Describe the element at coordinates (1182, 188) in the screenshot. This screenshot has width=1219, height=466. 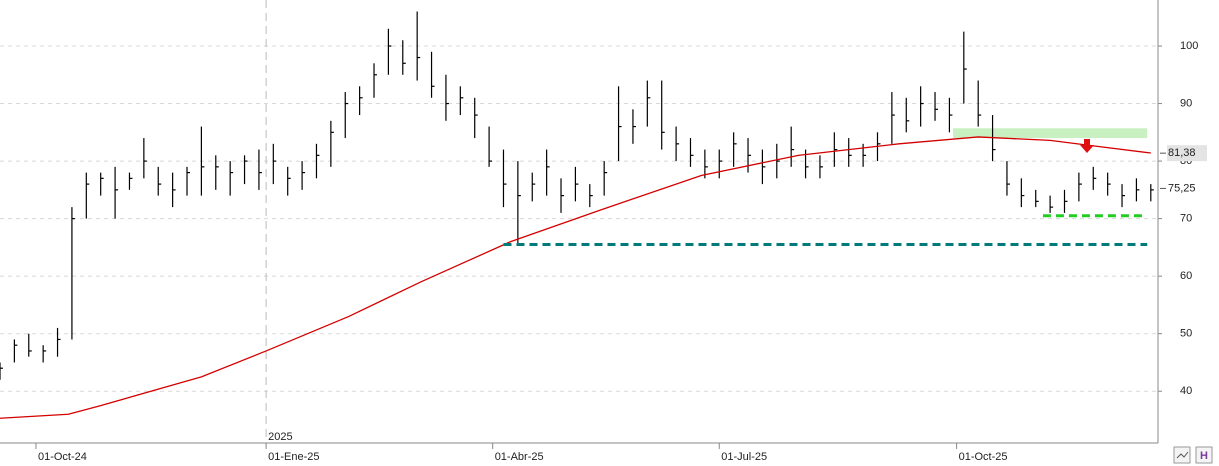
I see `price-label: 75,25` at that location.